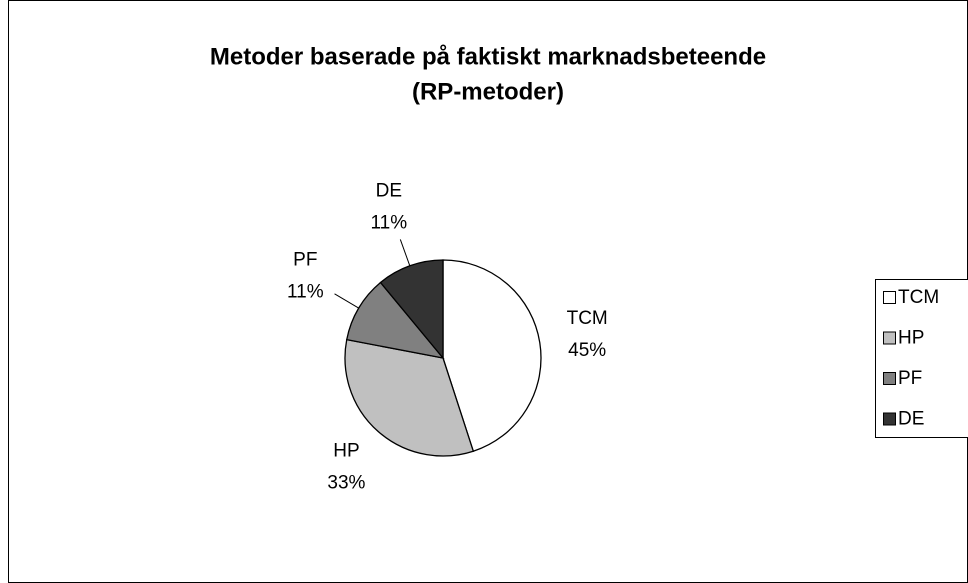 The image size is (968, 583). Describe the element at coordinates (587, 318) in the screenshot. I see `data-label-name: TCM` at that location.